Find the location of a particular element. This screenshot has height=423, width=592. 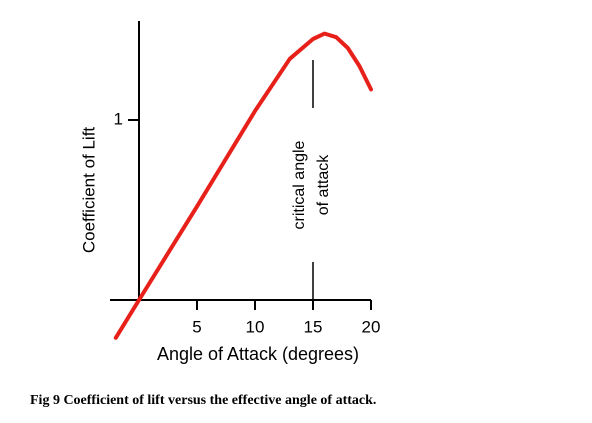

y-axis-label: Coefficient of Lift is located at coordinates (88, 190).